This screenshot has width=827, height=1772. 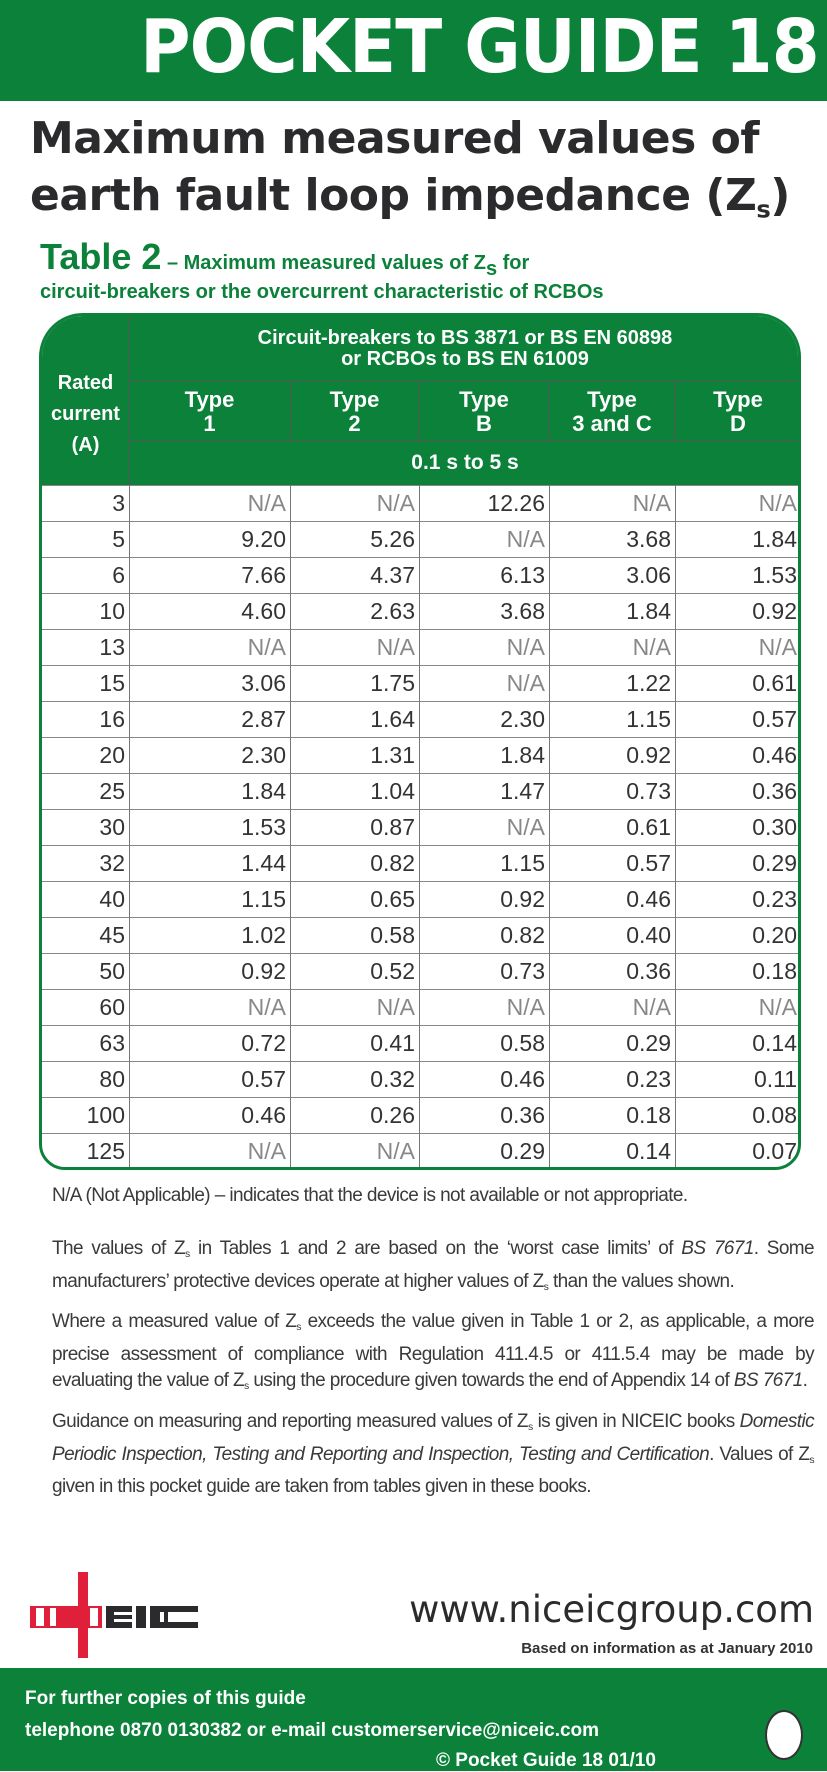 I want to click on type-header: Type B, so click(x=484, y=411).